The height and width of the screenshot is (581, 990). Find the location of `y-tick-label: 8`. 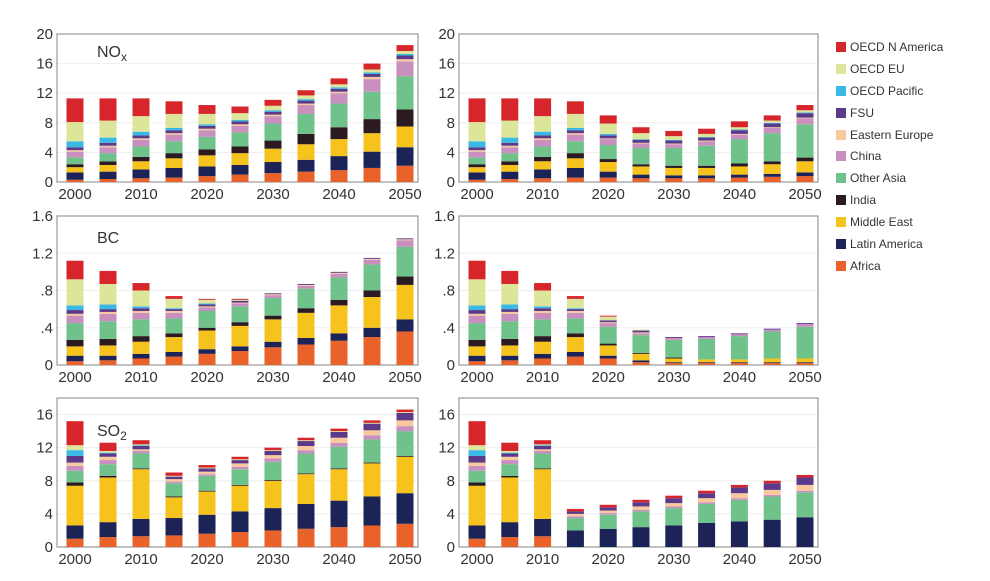

y-tick-label: 8 is located at coordinates (451, 481).